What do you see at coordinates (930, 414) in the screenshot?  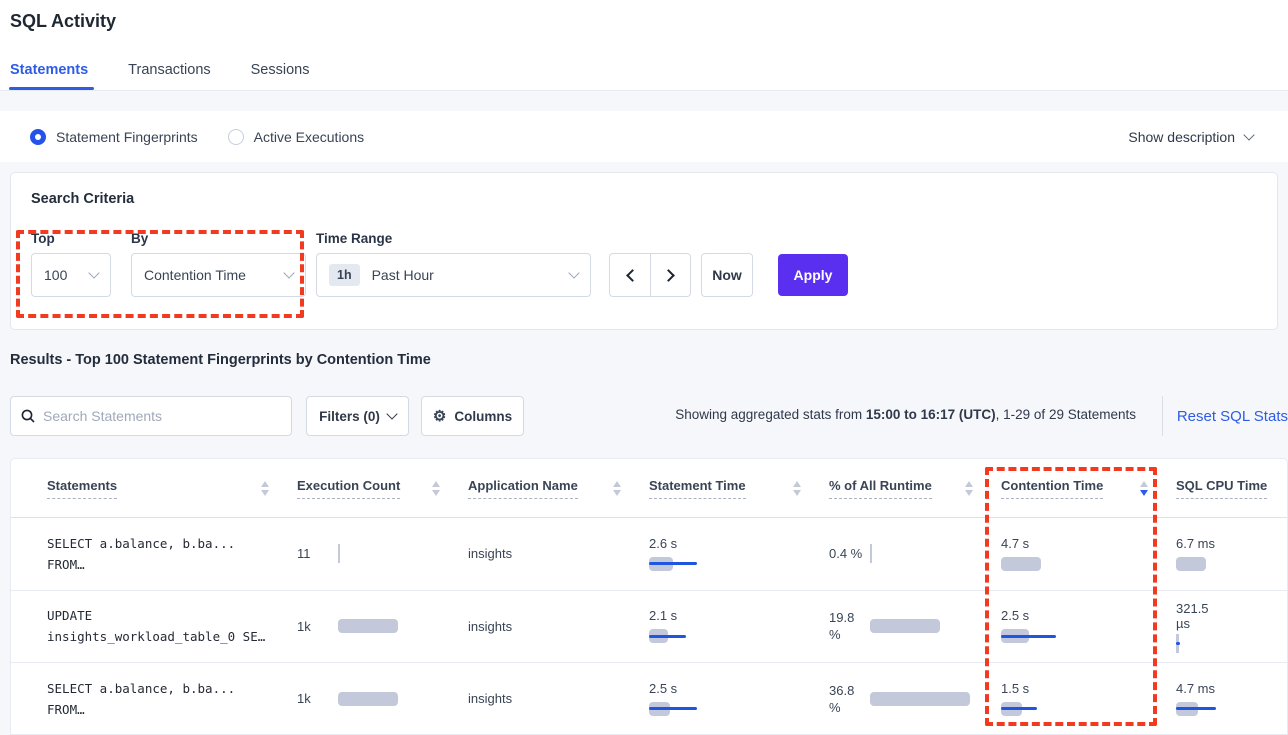 I see `stats-time-range: 15:00 to 16:17 (UTC)` at bounding box center [930, 414].